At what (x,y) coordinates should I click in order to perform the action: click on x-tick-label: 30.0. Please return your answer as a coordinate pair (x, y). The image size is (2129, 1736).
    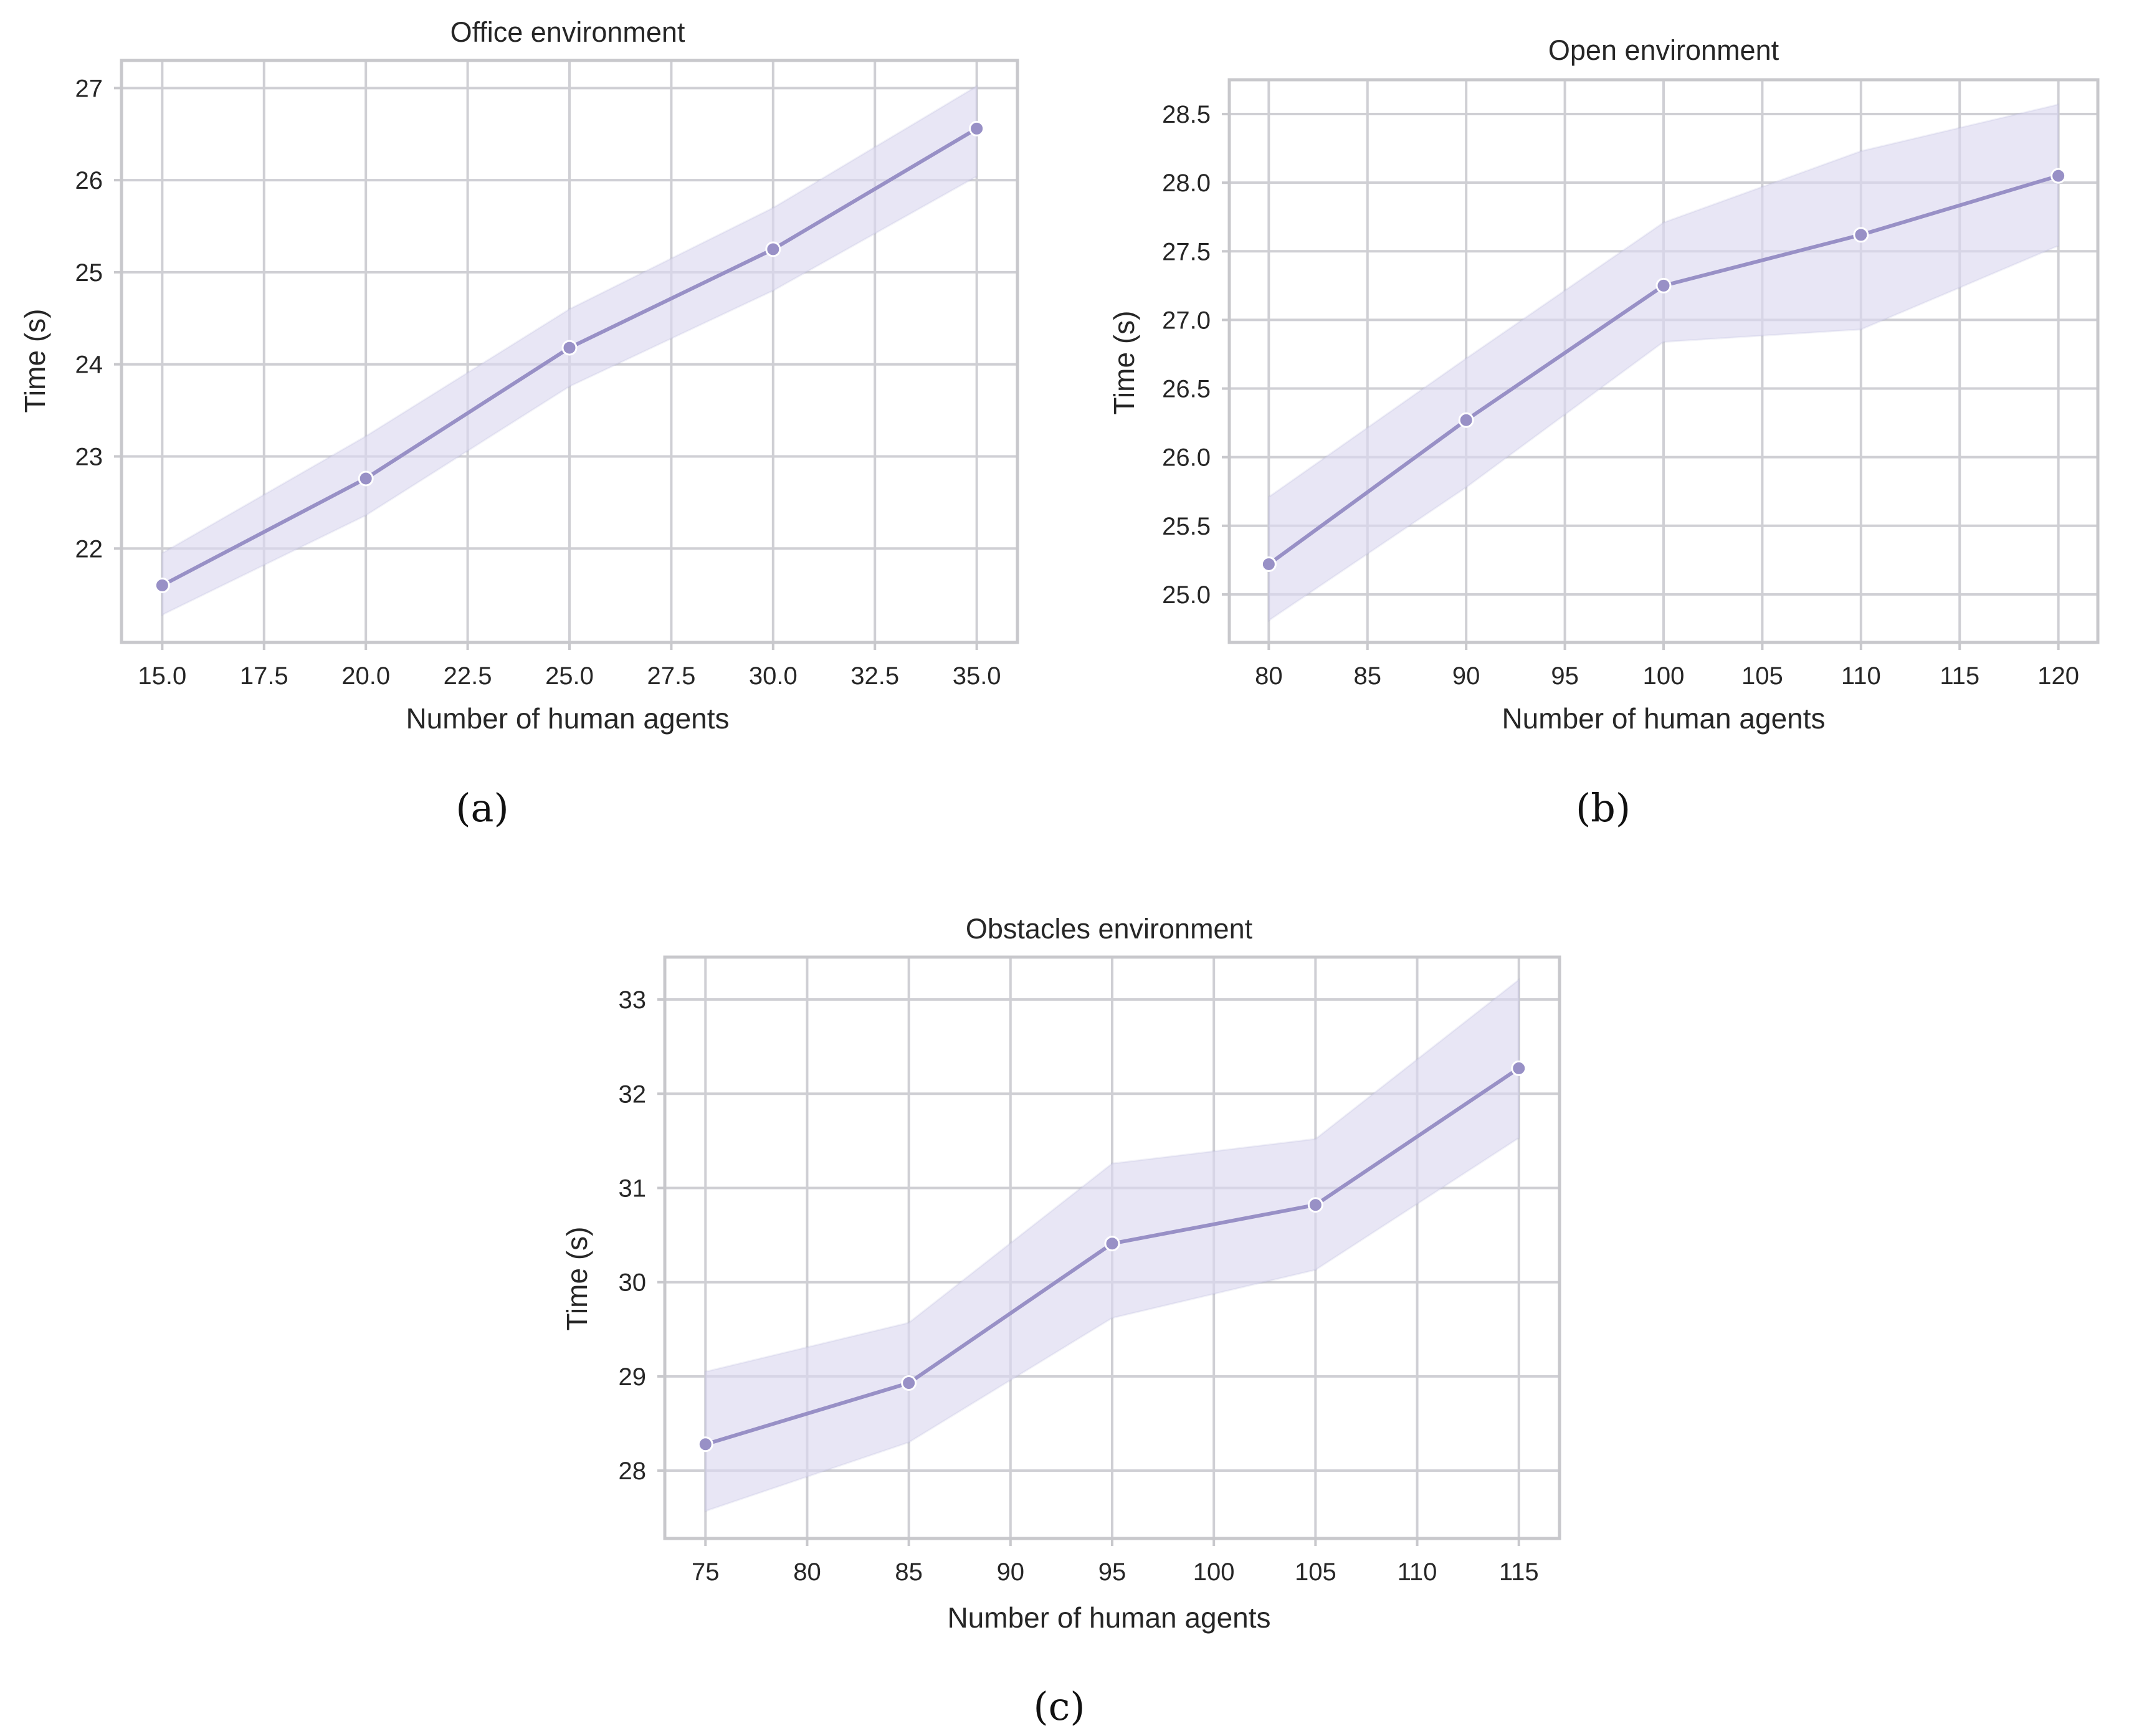
    Looking at the image, I should click on (773, 676).